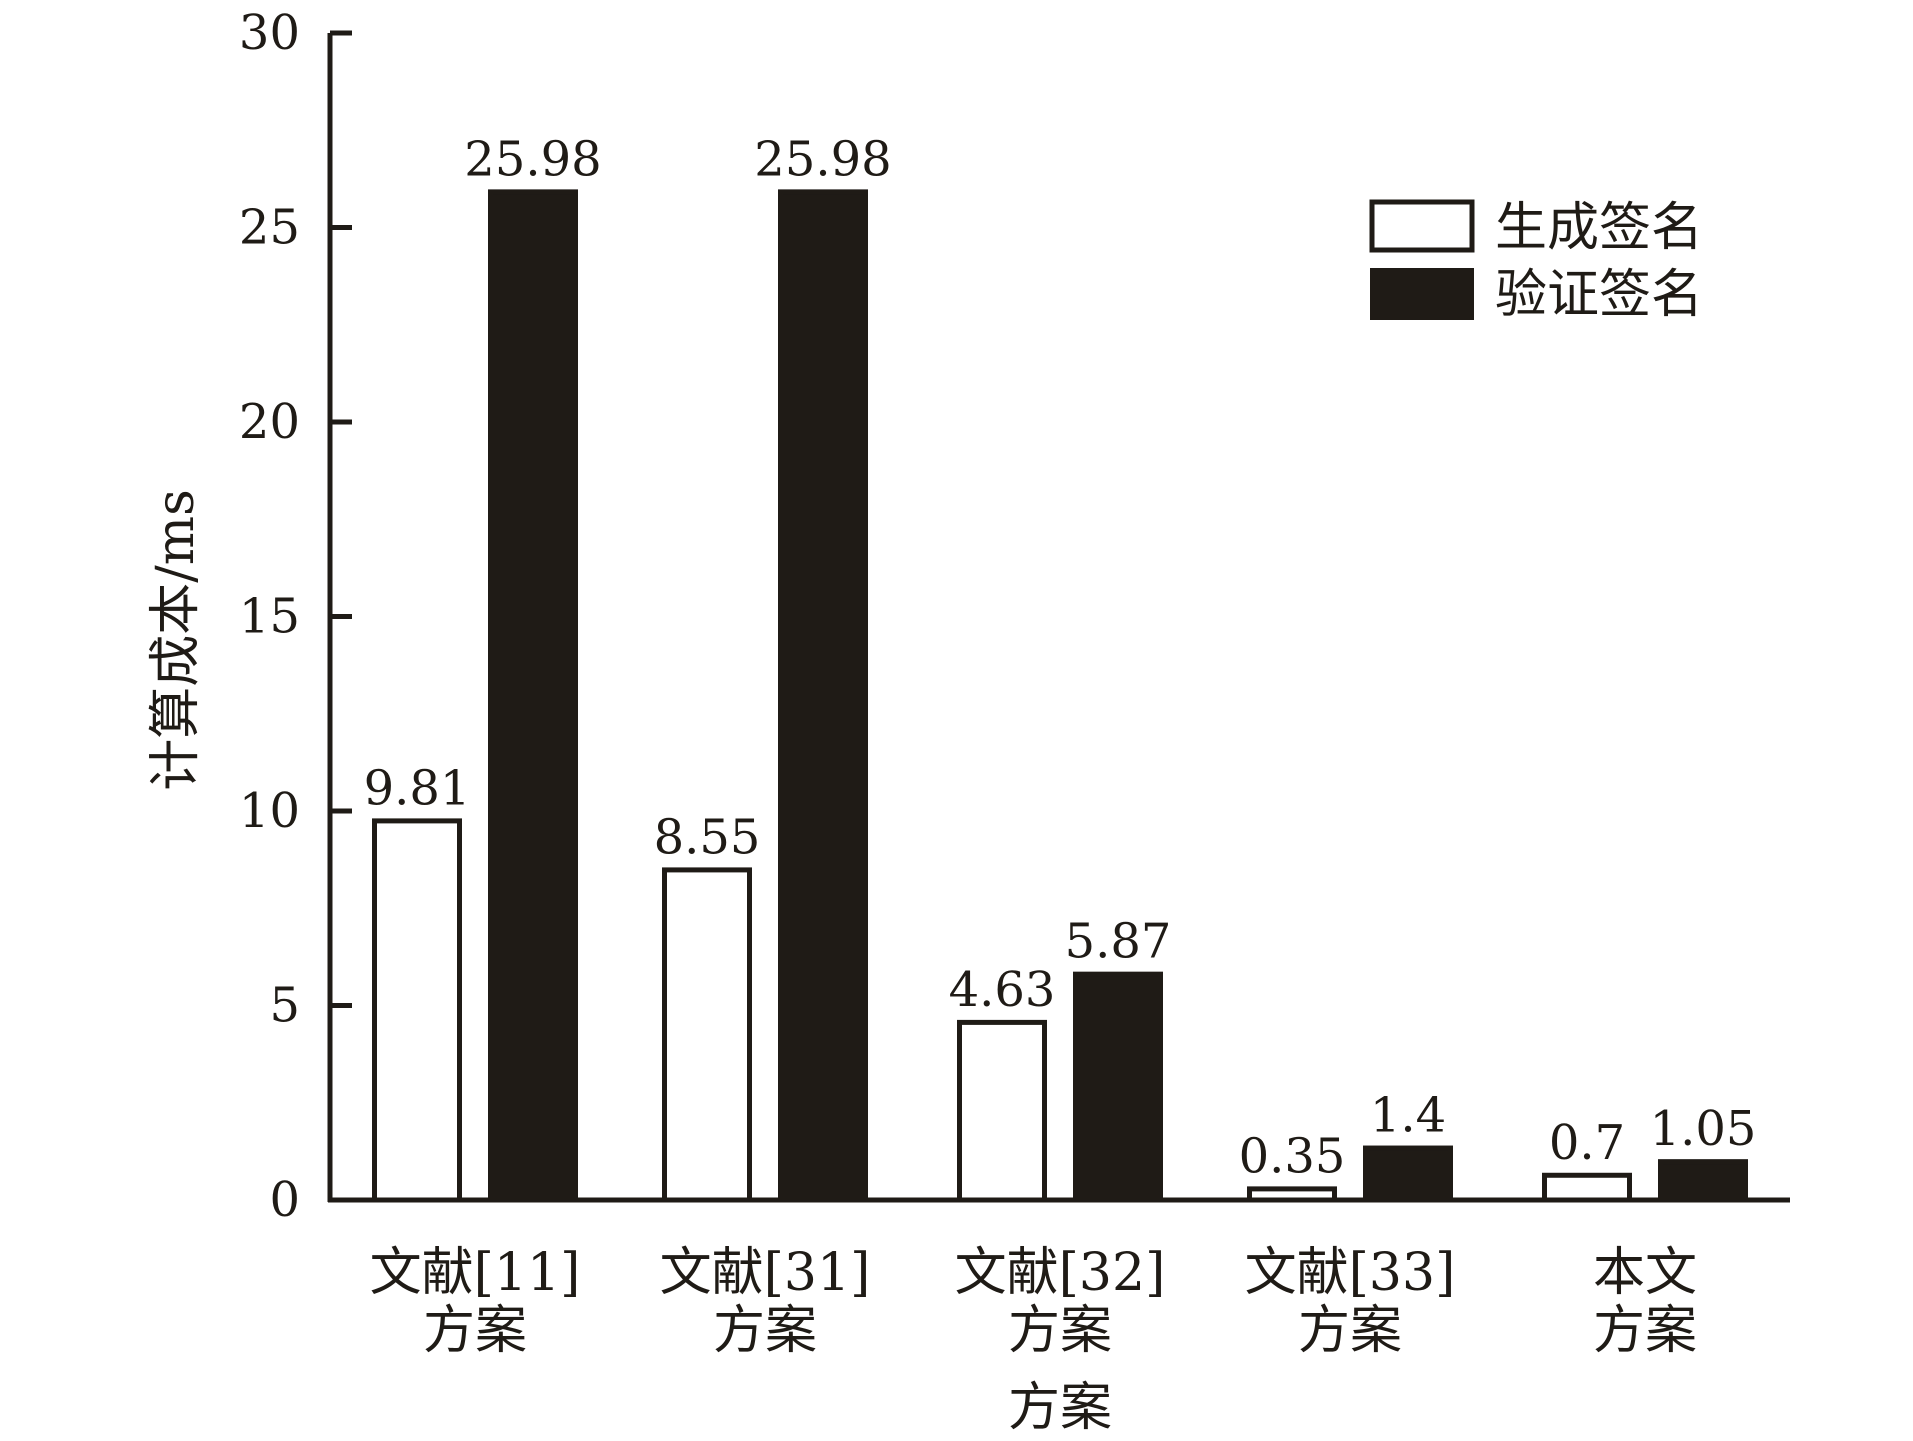 This screenshot has width=1913, height=1441. Describe the element at coordinates (1350, 1273) in the screenshot. I see `x-category-label: 文献[33]` at that location.